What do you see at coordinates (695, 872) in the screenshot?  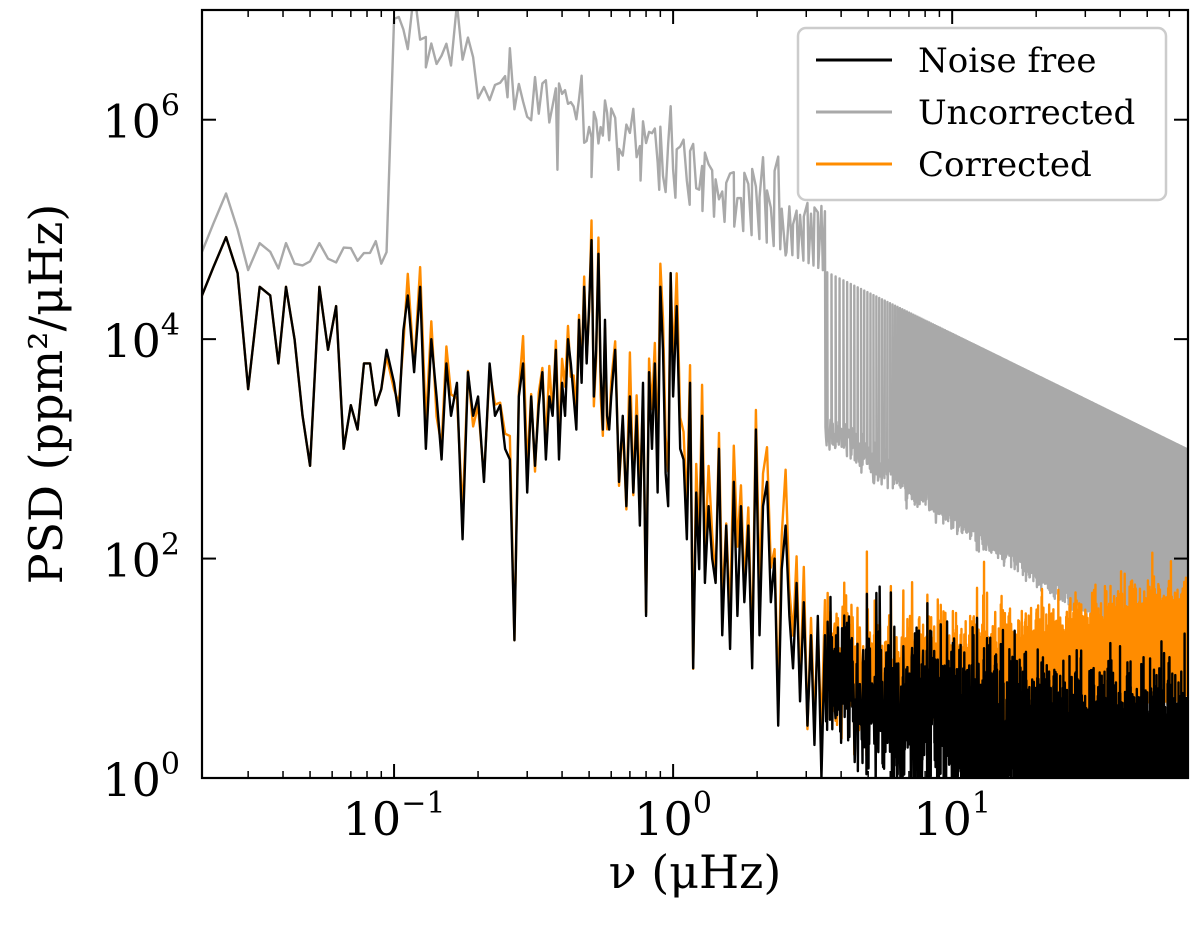 I see `x-axis-label: ν (μHz)` at bounding box center [695, 872].